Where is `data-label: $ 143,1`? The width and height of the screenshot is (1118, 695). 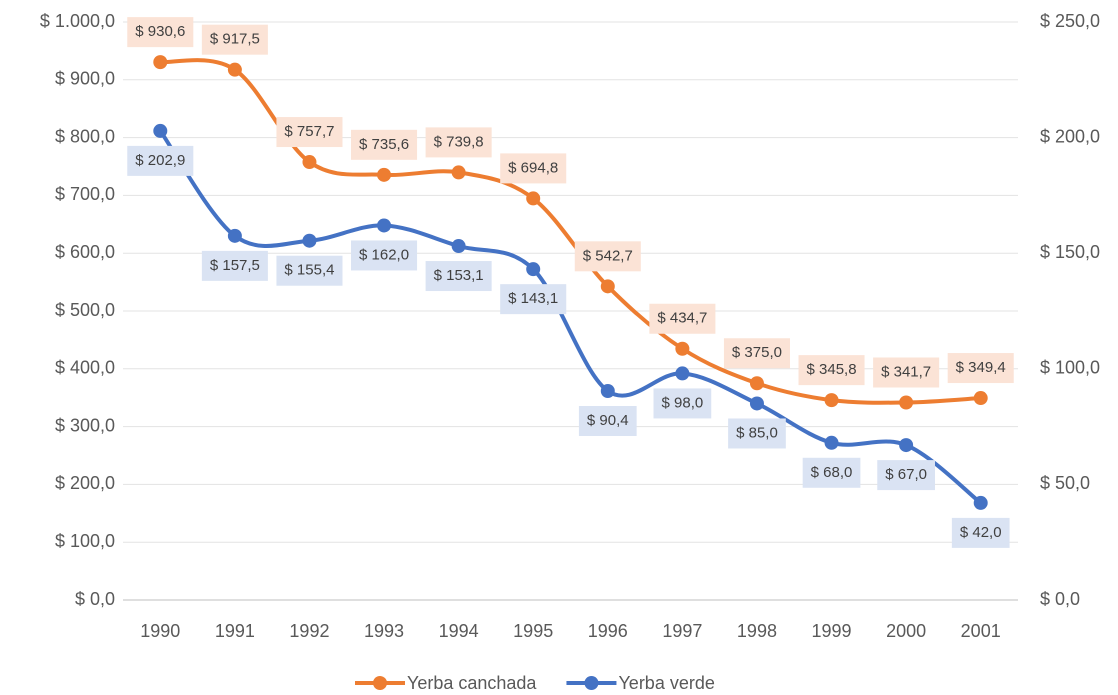 data-label: $ 143,1 is located at coordinates (533, 298).